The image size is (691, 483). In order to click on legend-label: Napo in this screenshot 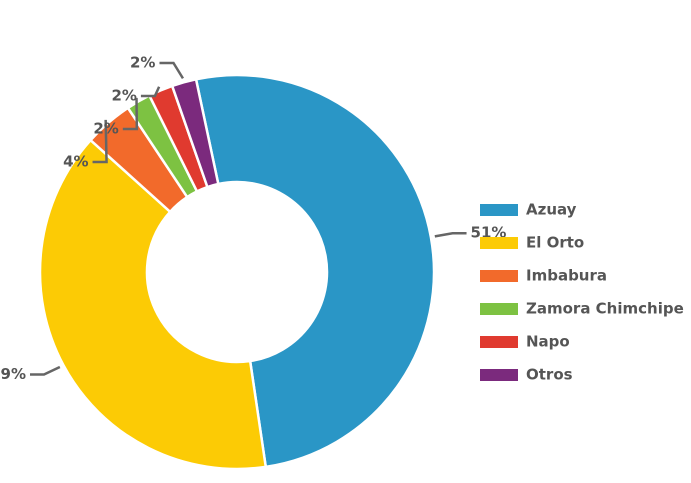, I will do `click(548, 342)`.